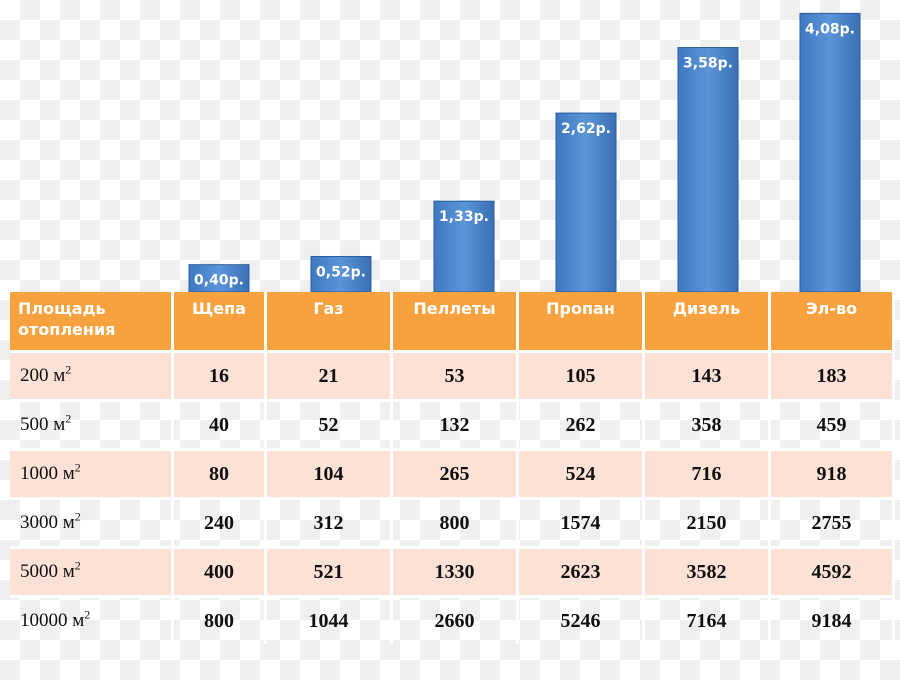  I want to click on cost-cell: 459, so click(833, 423).